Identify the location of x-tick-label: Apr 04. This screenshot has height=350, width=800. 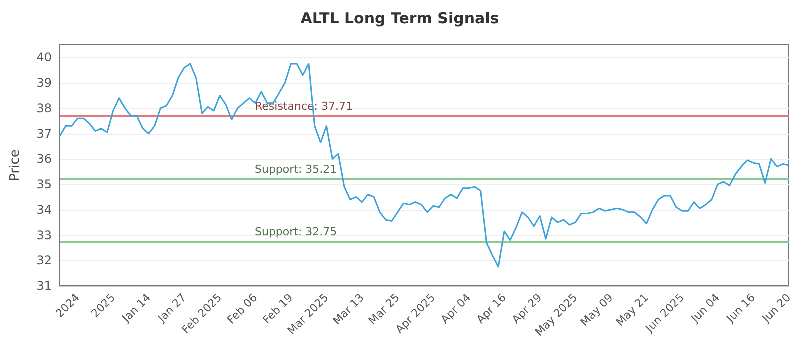
(456, 308).